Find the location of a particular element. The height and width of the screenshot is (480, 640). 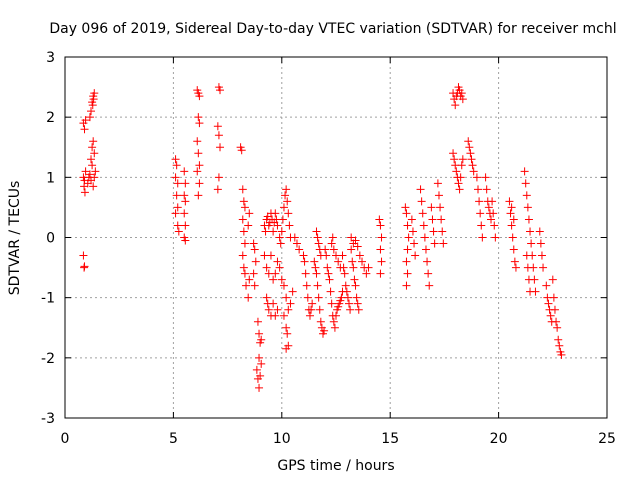

x-tick-label: 5 is located at coordinates (173, 439).